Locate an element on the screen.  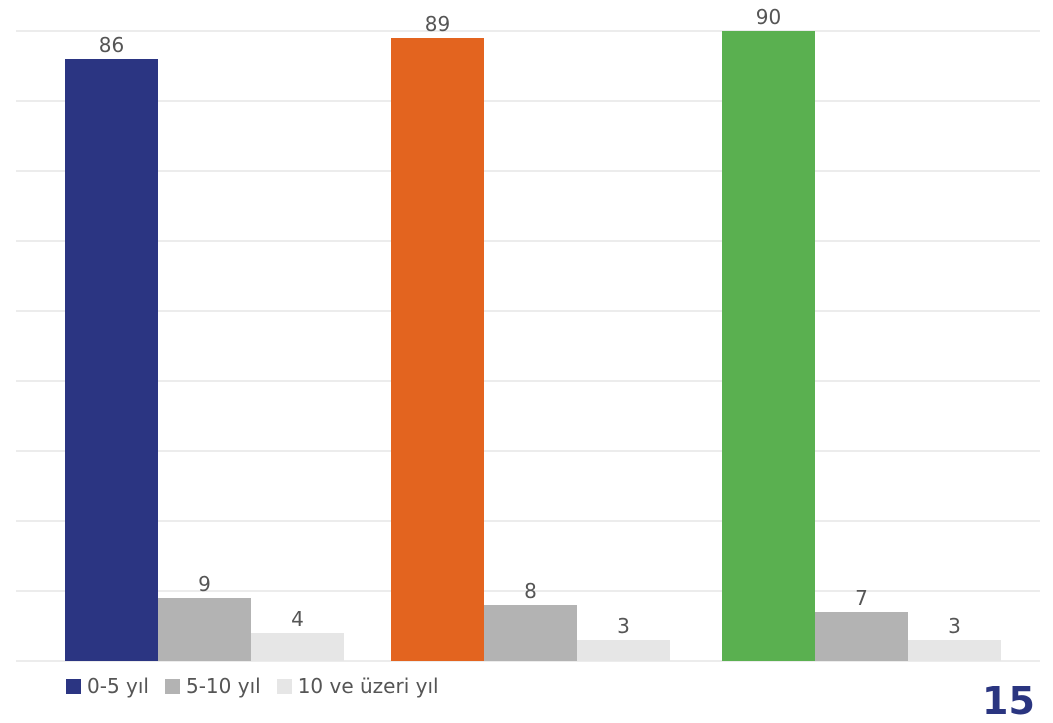
page-number: 15 is located at coordinates (1008, 701).